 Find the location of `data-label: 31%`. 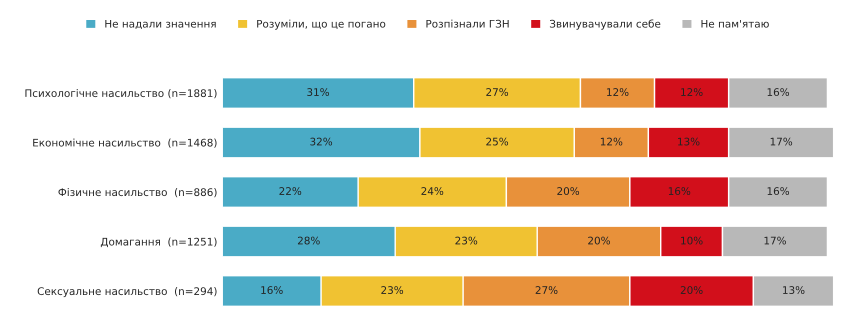

data-label: 31% is located at coordinates (318, 92).